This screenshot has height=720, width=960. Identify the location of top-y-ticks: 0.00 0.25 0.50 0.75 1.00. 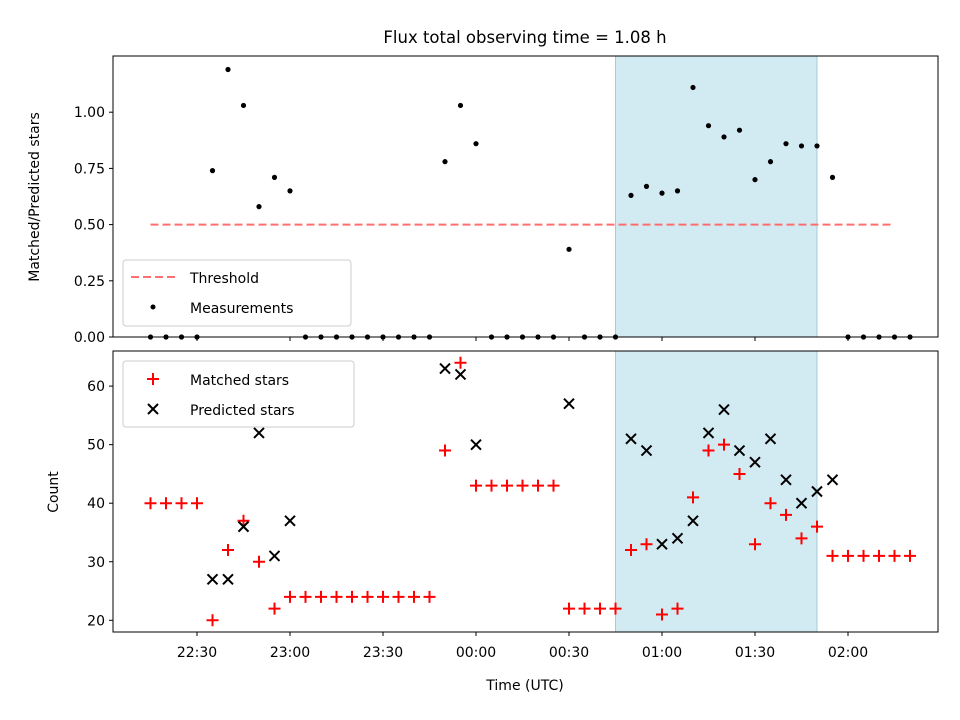
(93, 225).